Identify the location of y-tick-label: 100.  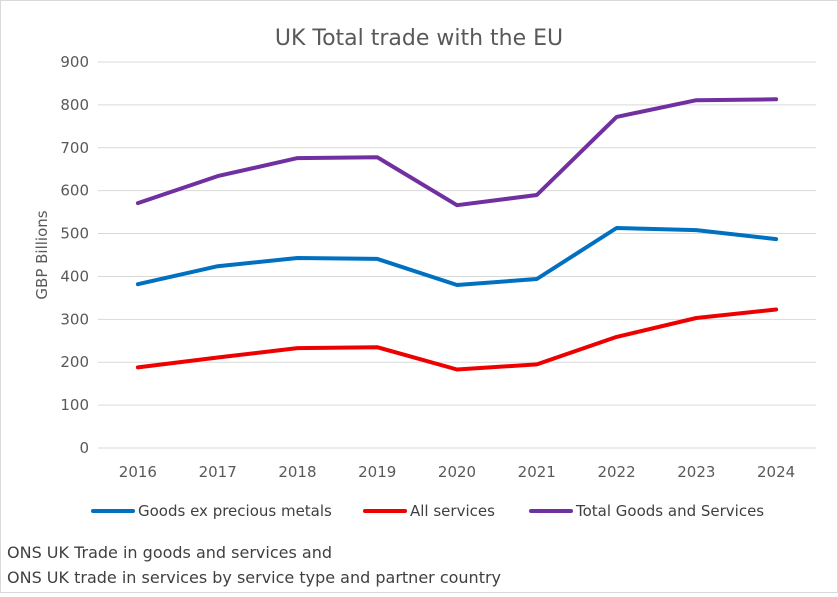
(74, 405).